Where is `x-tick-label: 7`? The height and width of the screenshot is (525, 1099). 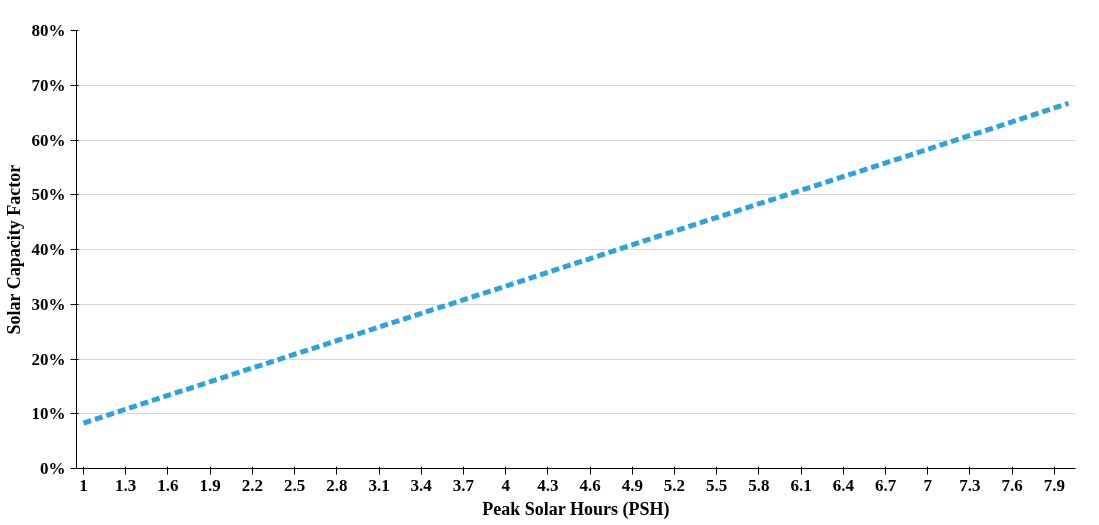
x-tick-label: 7 is located at coordinates (928, 485).